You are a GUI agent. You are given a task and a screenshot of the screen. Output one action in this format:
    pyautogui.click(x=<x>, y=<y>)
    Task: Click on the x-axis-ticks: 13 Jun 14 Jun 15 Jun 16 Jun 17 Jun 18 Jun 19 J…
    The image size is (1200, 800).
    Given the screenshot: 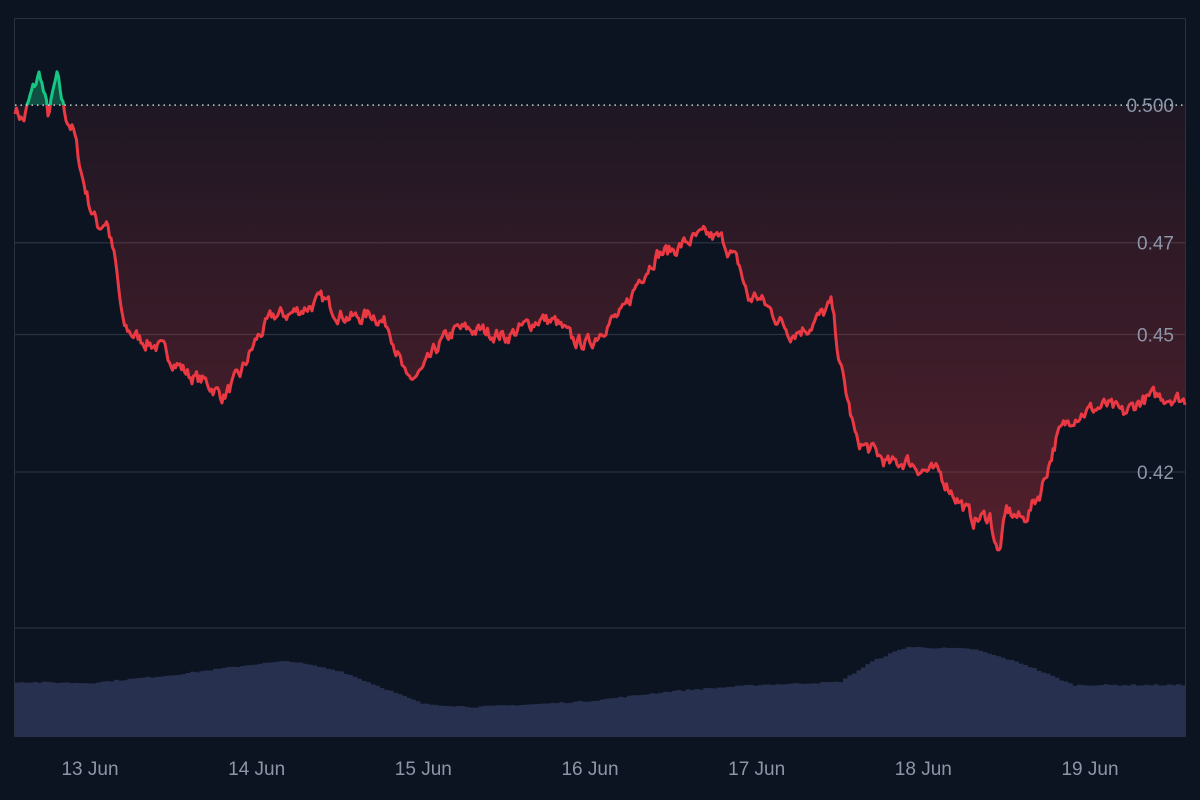 What is the action you would take?
    pyautogui.click(x=589, y=769)
    